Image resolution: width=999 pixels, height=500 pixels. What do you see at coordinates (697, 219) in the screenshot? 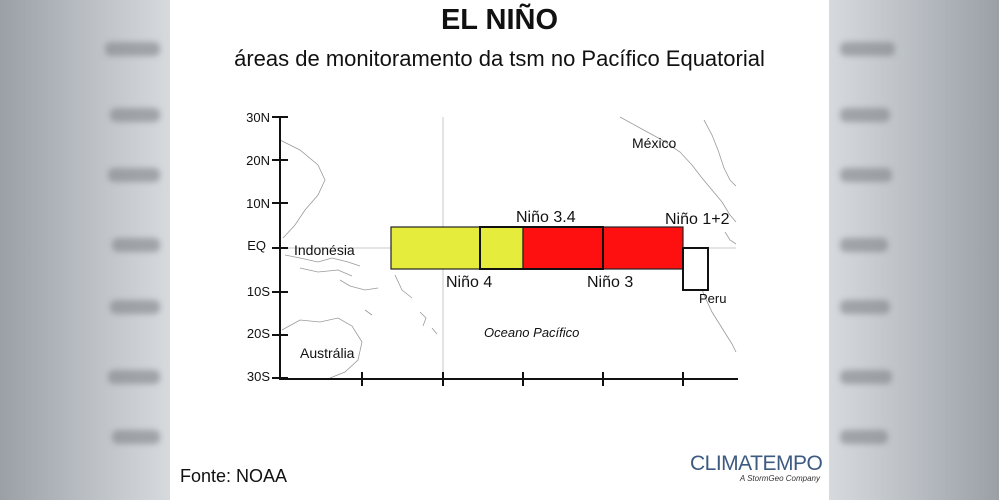
I see `label-nino12: Niño 1+2` at bounding box center [697, 219].